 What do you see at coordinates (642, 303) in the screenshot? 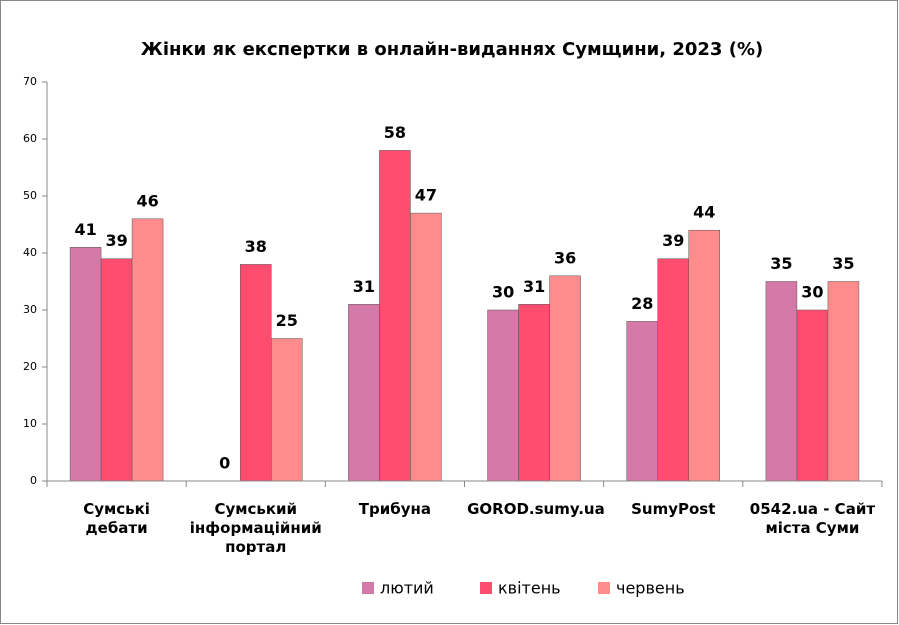
I see `value-label: 28` at bounding box center [642, 303].